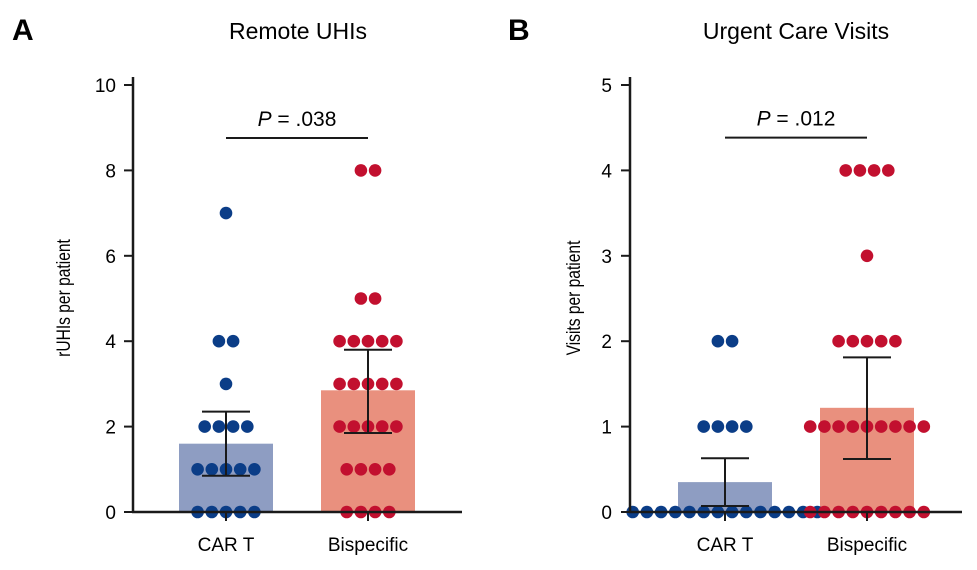 This screenshot has width=977, height=570. Describe the element at coordinates (110, 342) in the screenshot. I see `panel-a-y-tick-label: 4` at that location.